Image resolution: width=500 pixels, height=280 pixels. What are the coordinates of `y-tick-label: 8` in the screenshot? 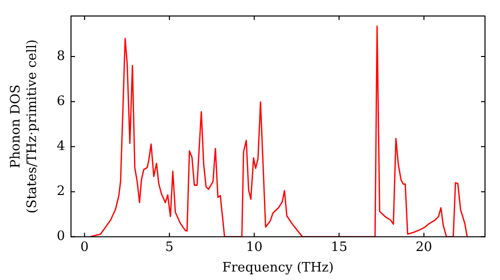 It's located at (60, 56).